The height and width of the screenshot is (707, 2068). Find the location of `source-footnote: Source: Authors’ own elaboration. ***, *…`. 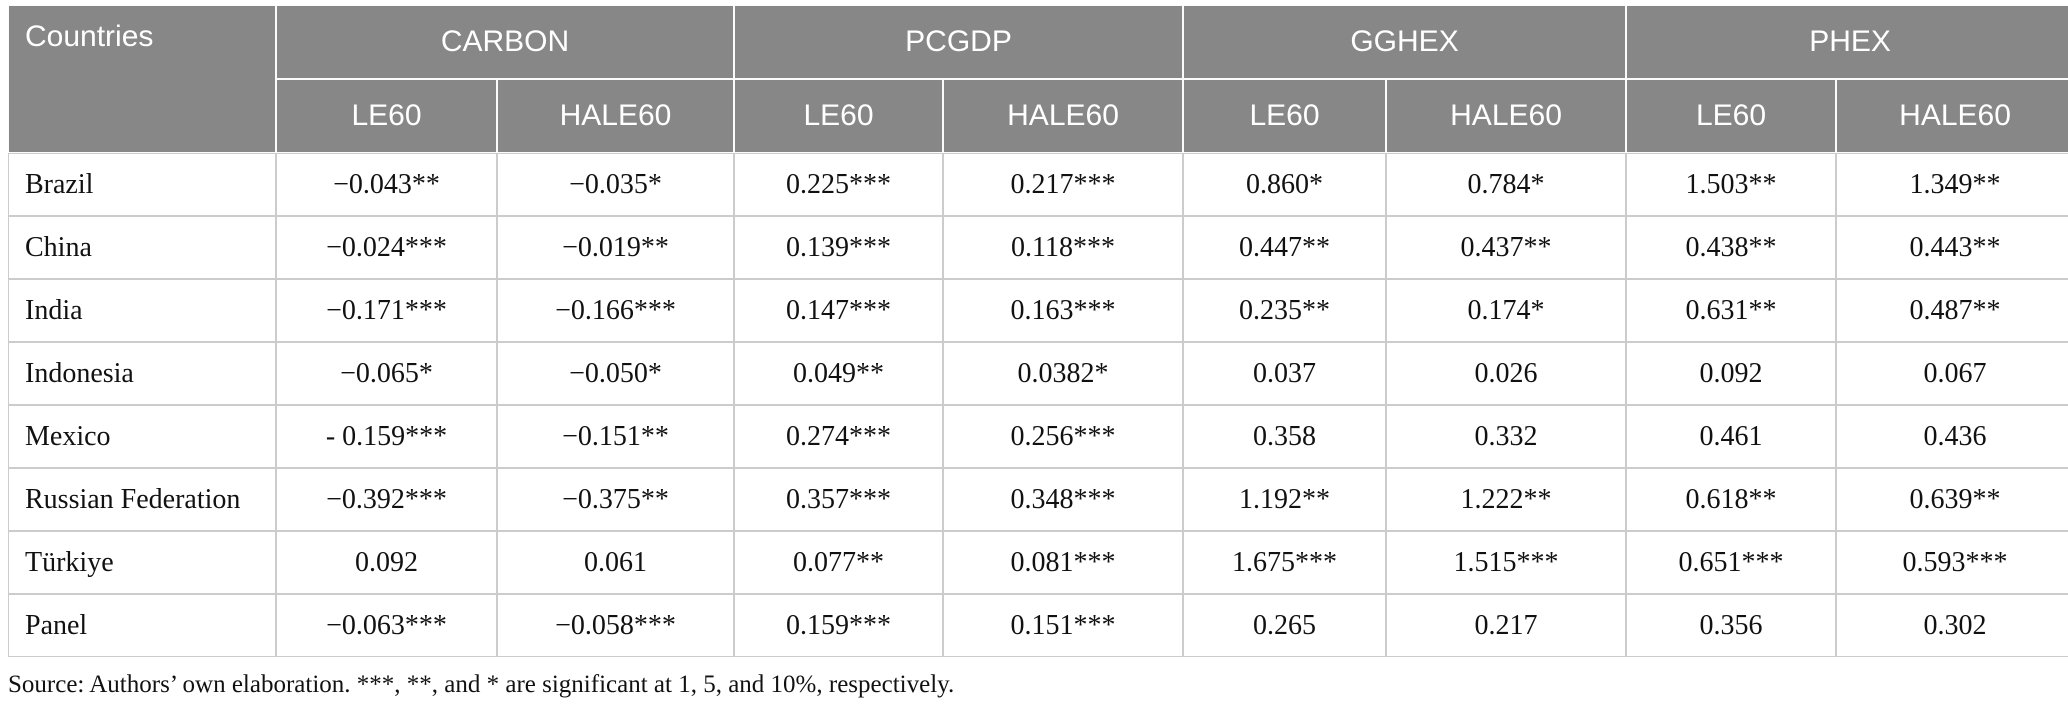

source-footnote: Source: Authors’ own elaboration. ***, *… is located at coordinates (481, 684).